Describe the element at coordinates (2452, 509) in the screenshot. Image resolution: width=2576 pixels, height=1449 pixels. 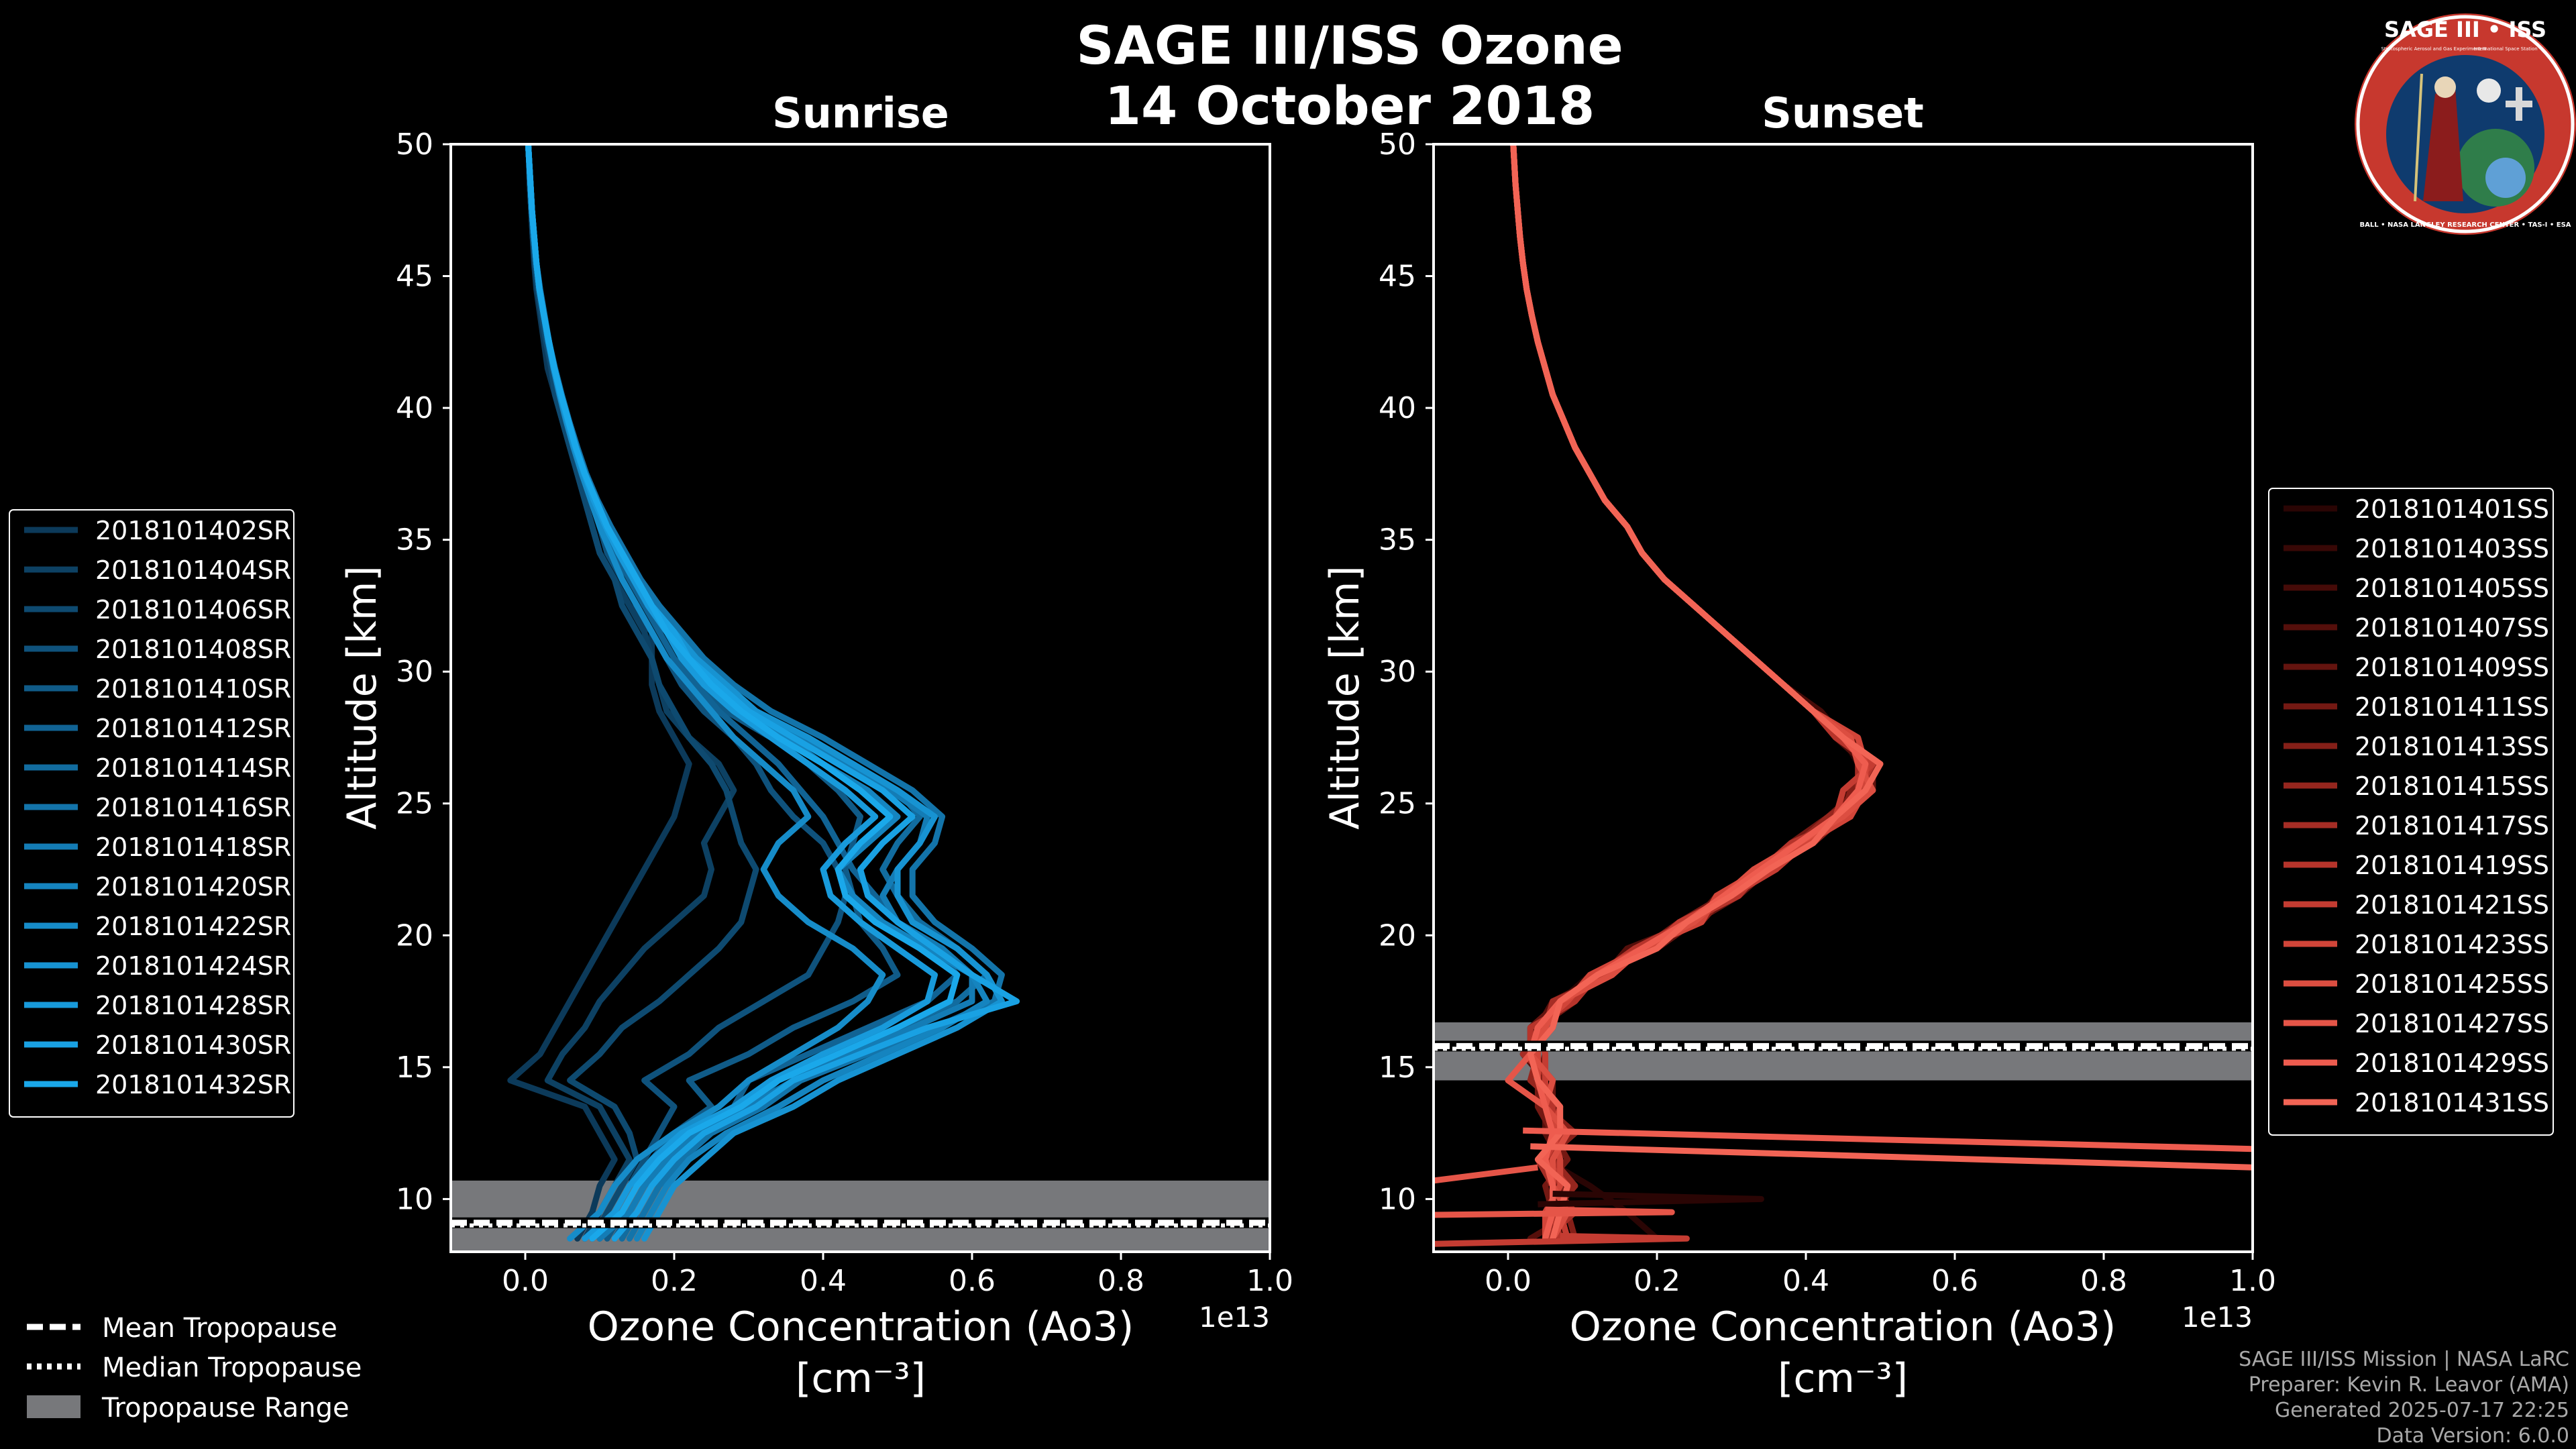
I see `legend-label-2018101401SS: 2018101401SS` at that location.